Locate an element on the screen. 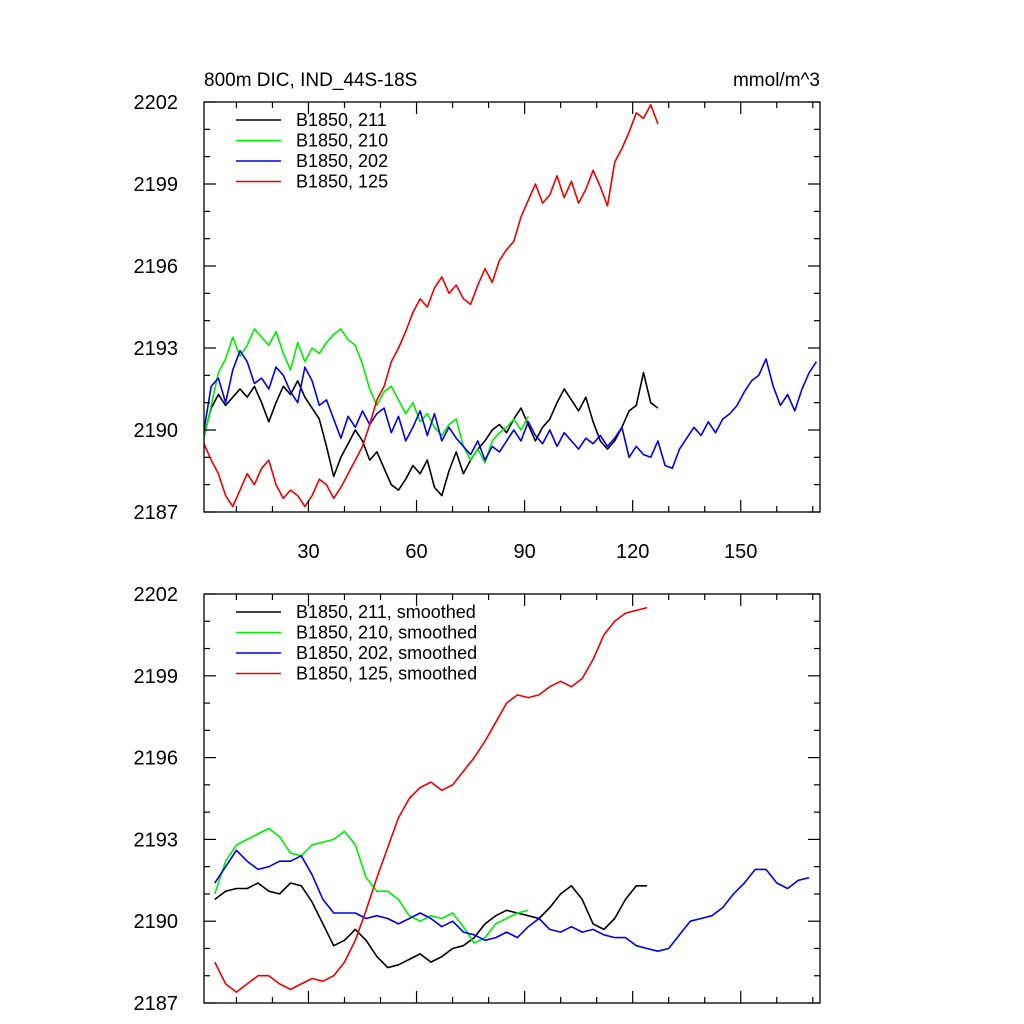 This screenshot has width=1024, height=1024. legend-label: B1850, 125, smoothed is located at coordinates (386, 674).